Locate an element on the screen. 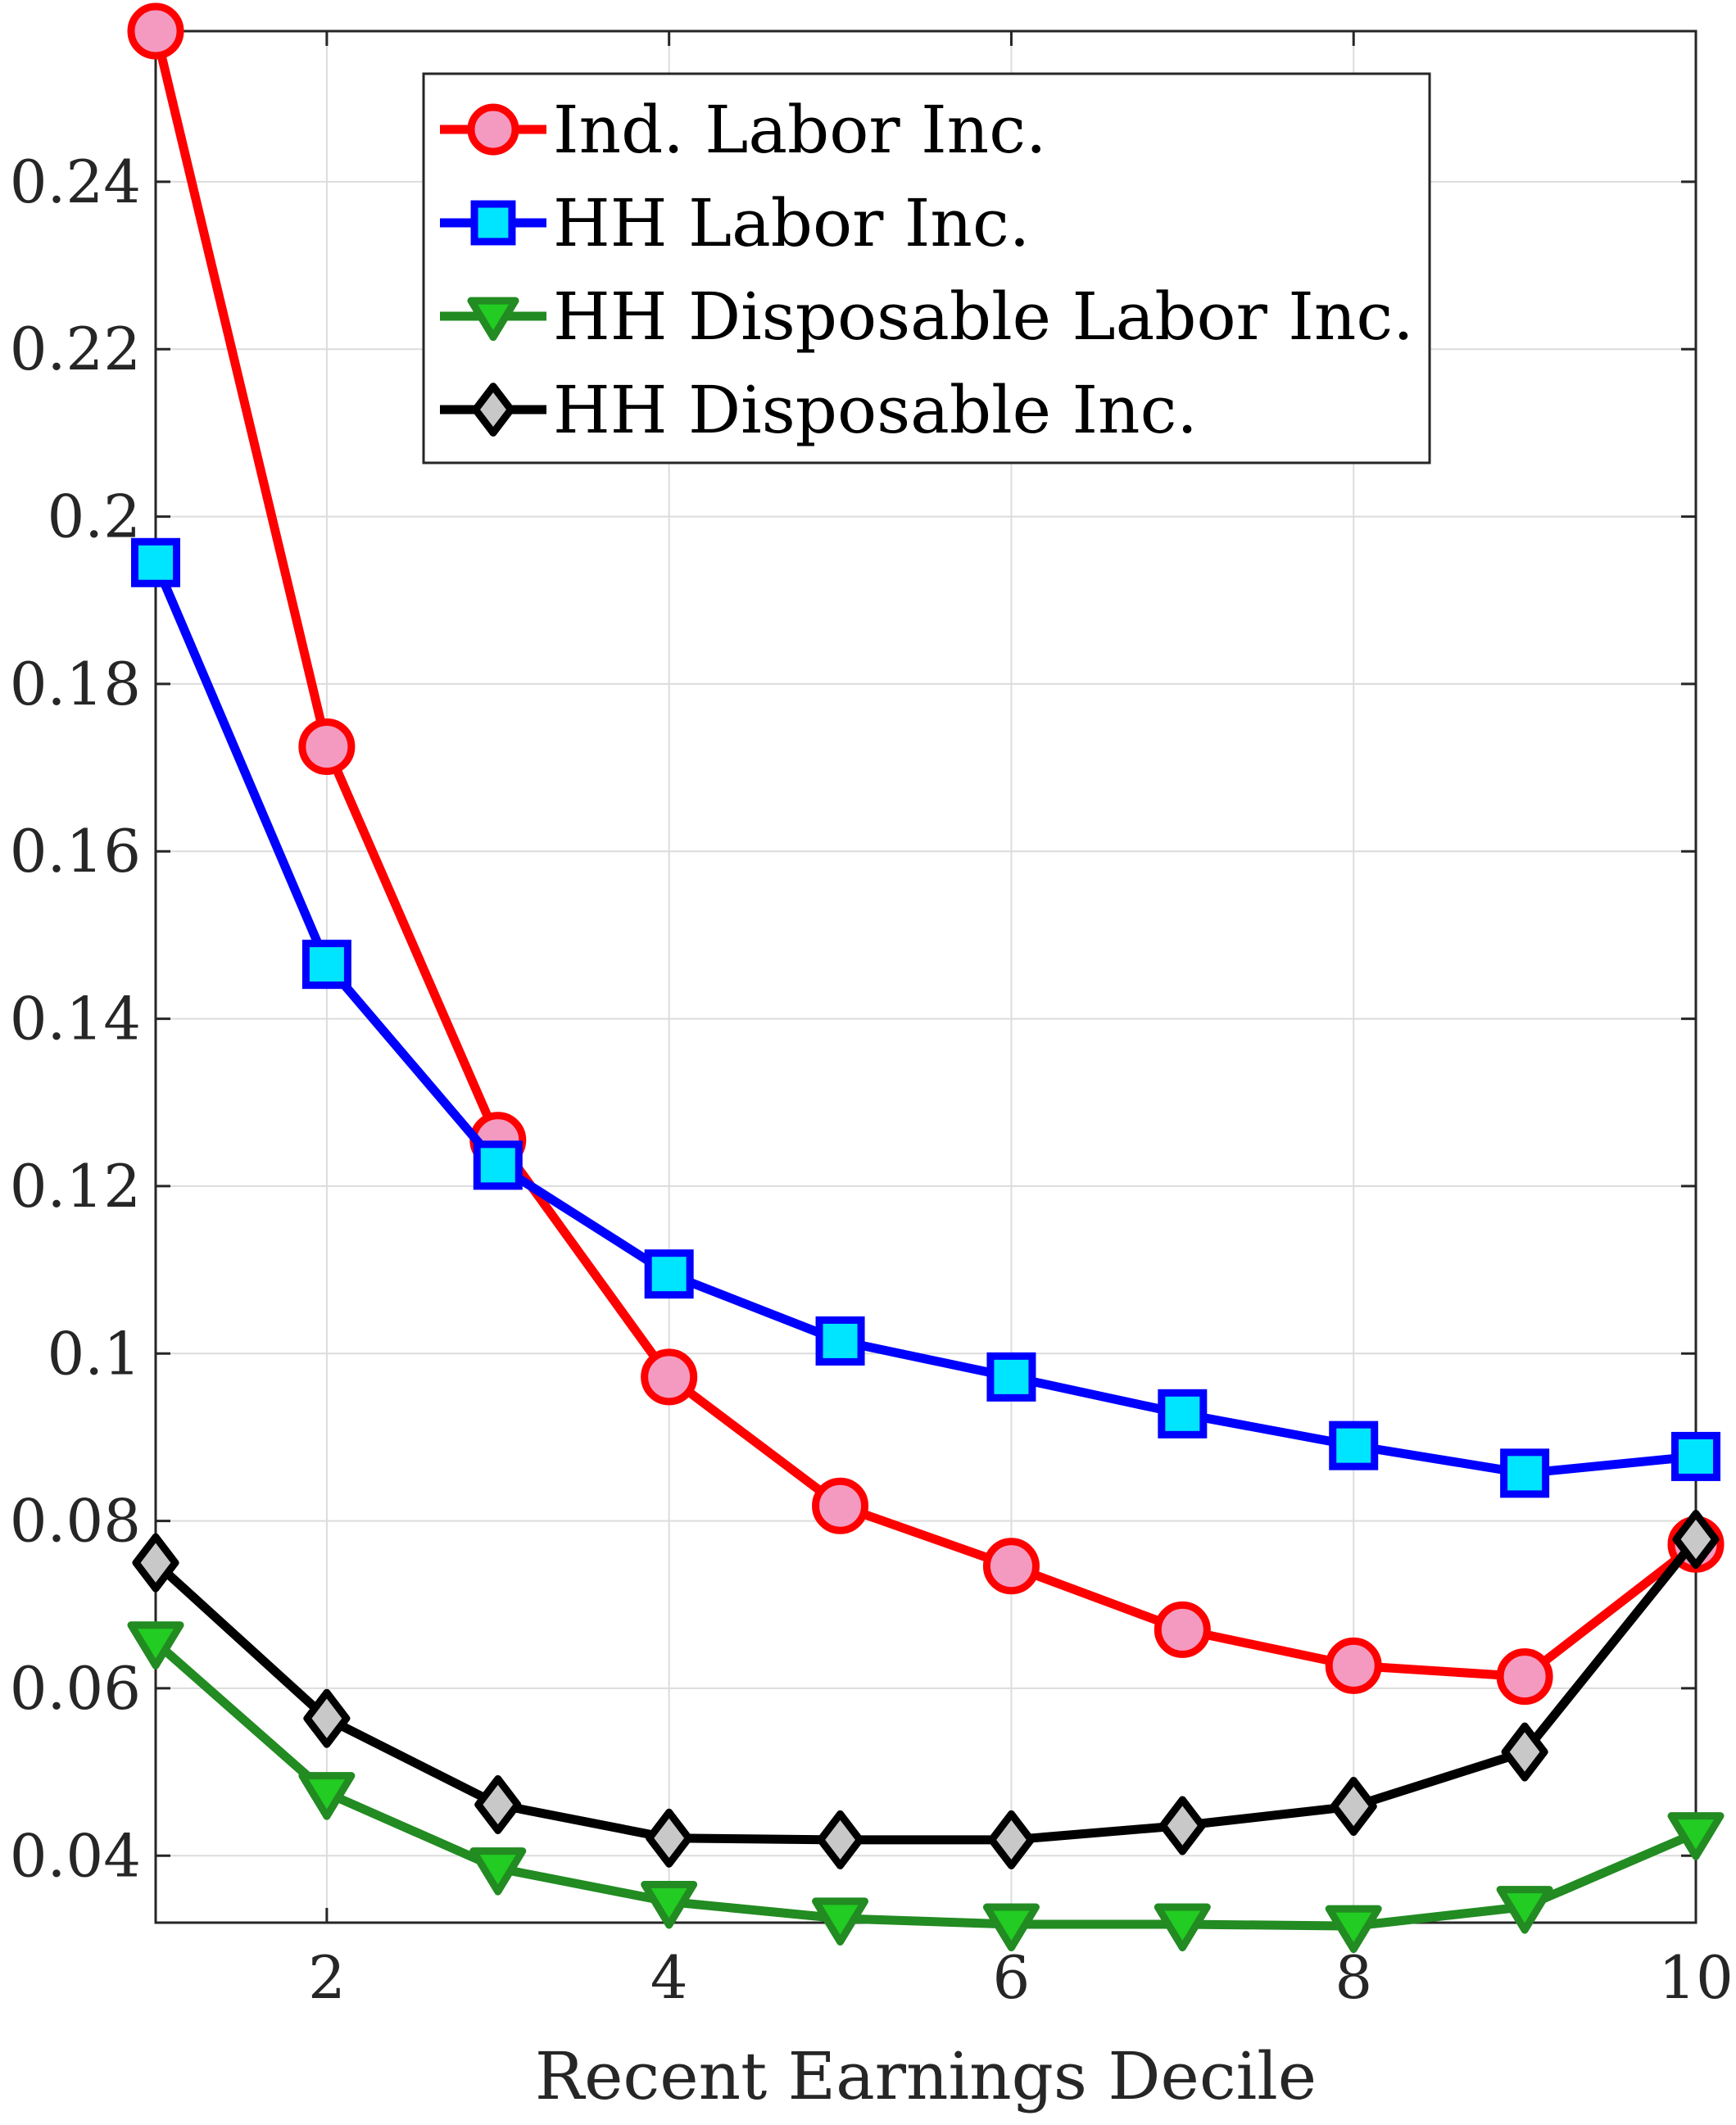 The image size is (1736, 2125). y-tick-label: 0.14 is located at coordinates (75, 1019).